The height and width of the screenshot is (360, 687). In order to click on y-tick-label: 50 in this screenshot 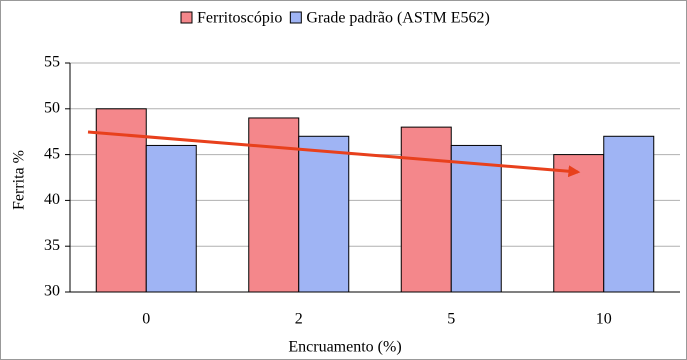, I will do `click(52, 107)`.